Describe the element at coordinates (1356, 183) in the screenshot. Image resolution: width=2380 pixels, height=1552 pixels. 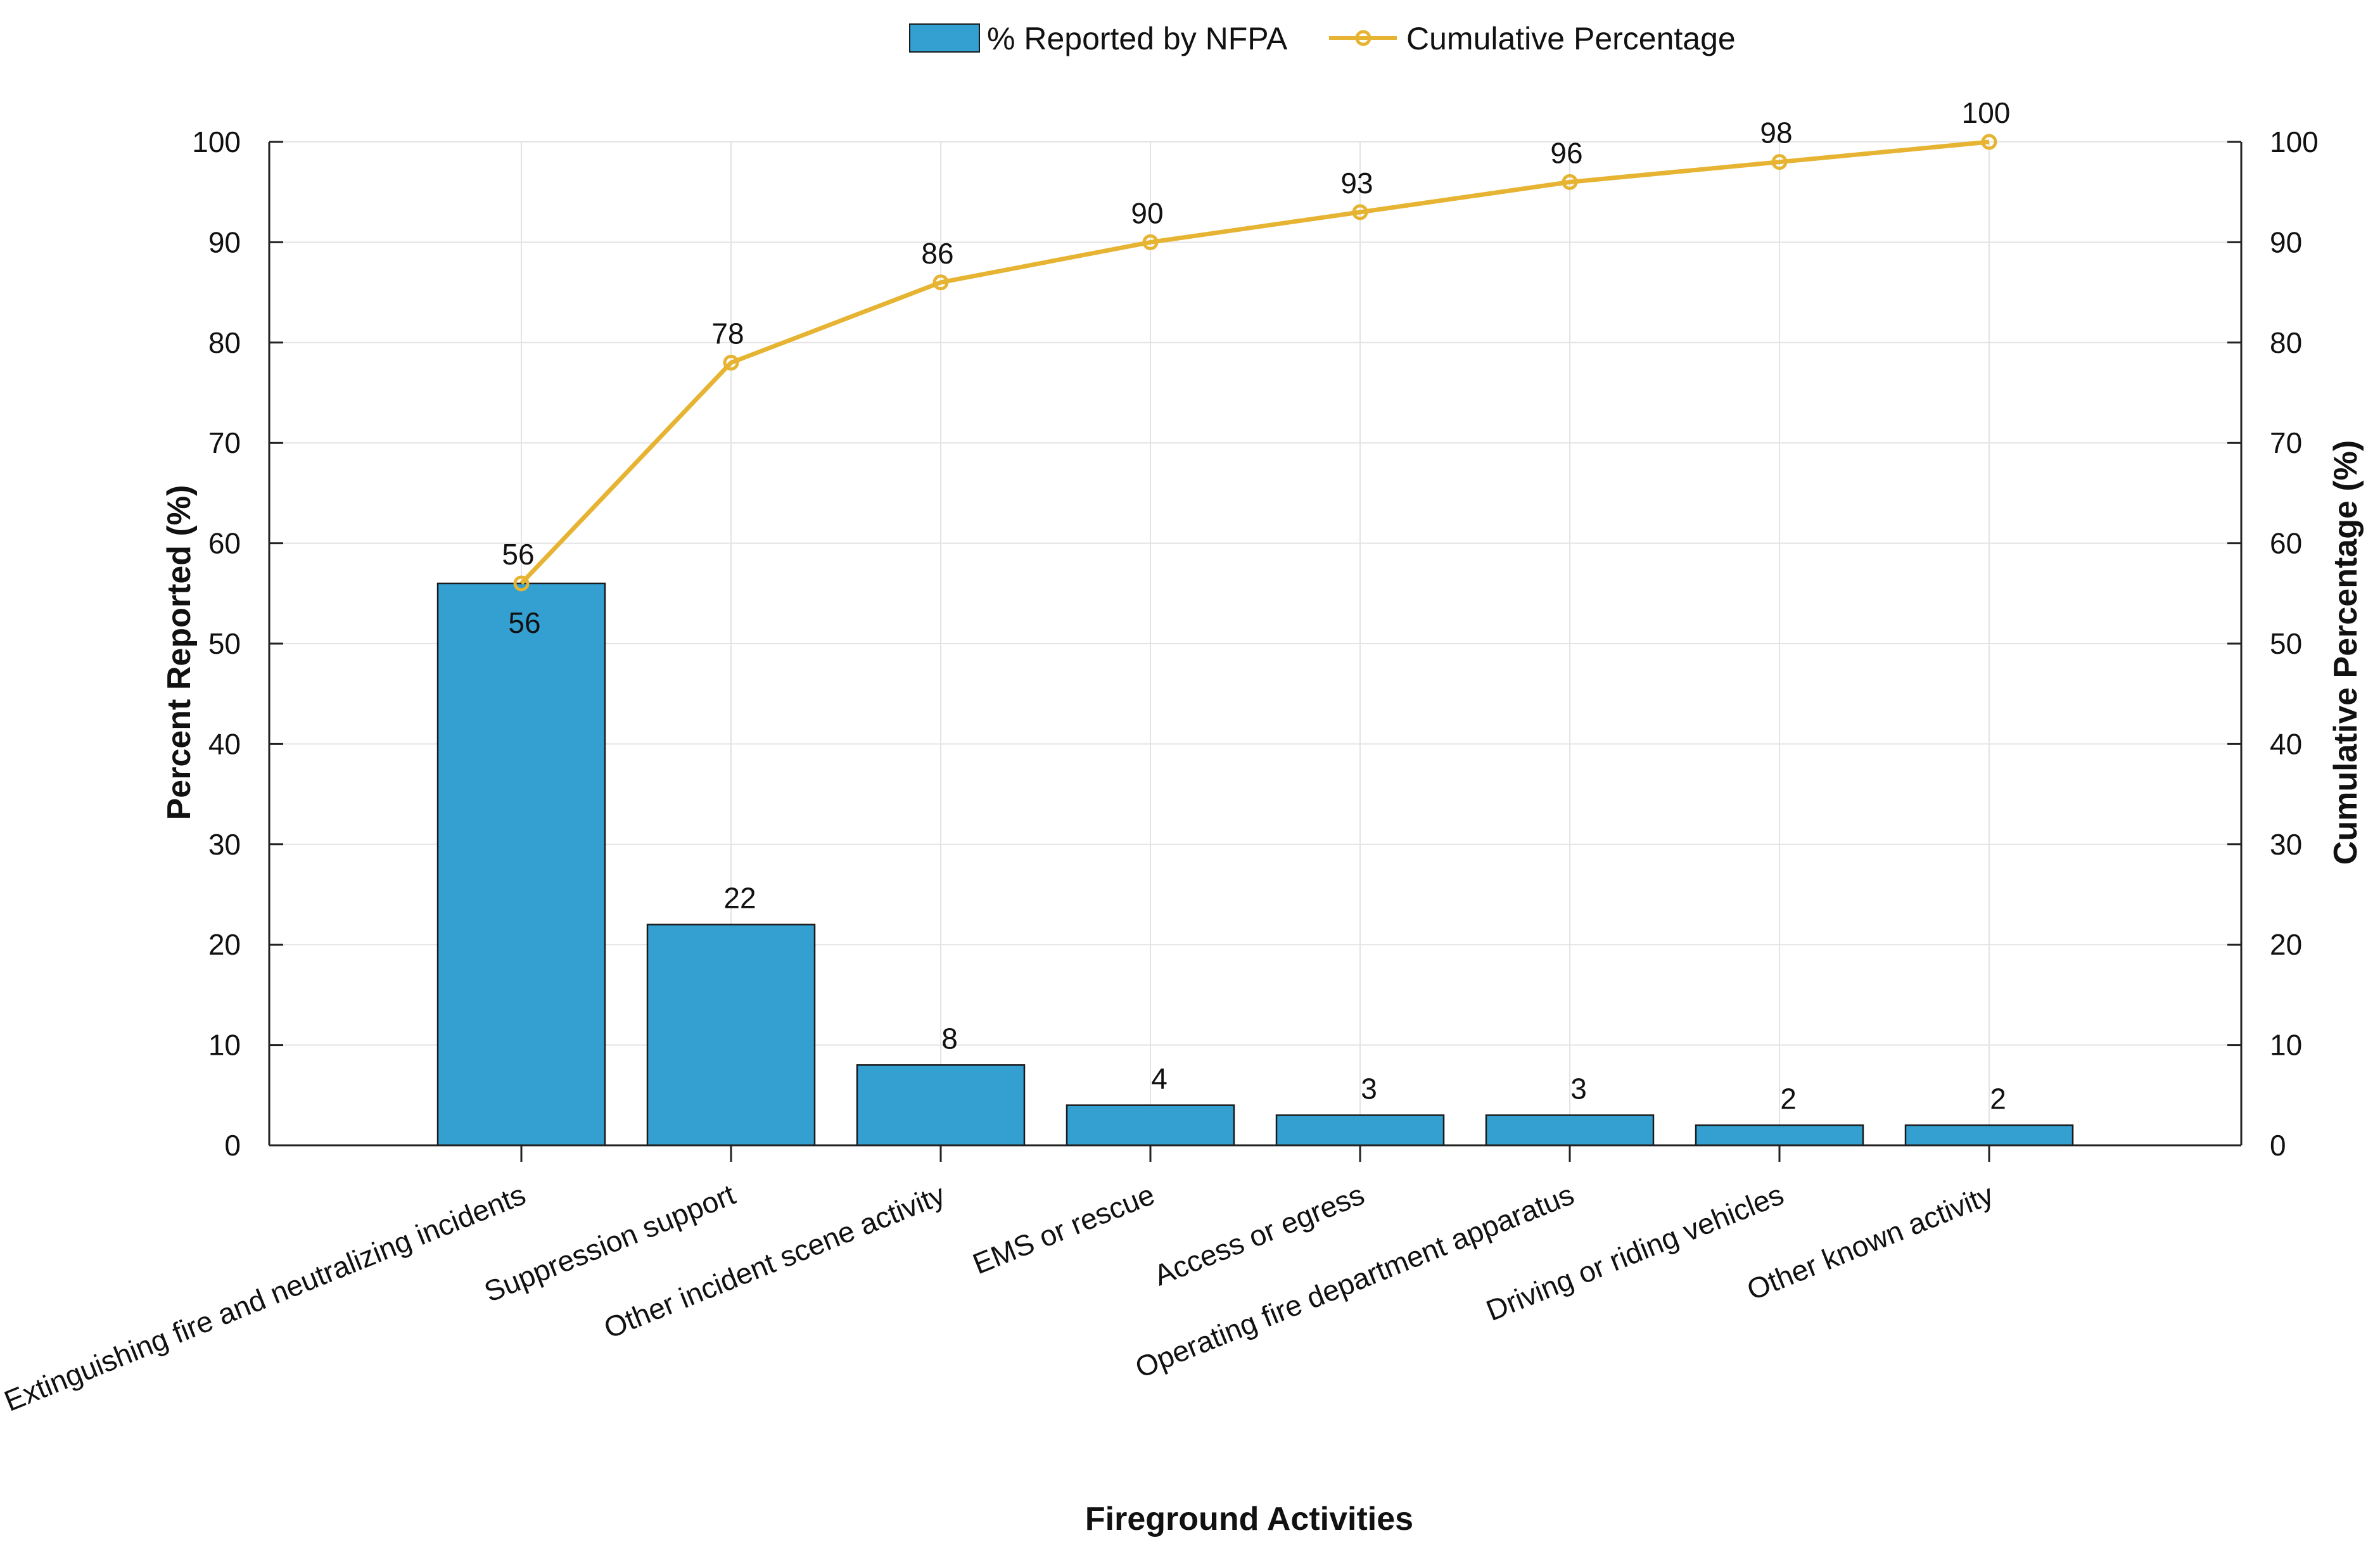
I see `cumulative-value-label: 93` at that location.